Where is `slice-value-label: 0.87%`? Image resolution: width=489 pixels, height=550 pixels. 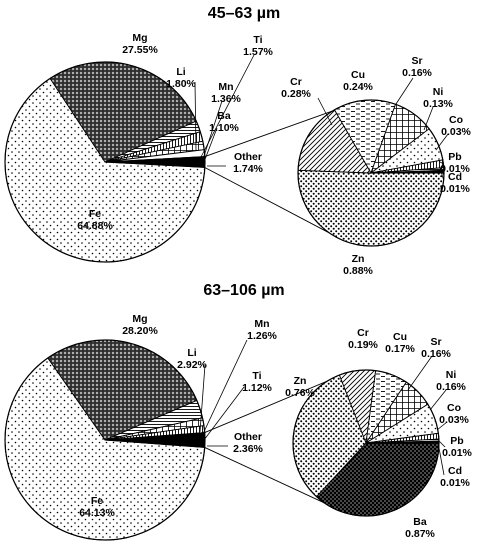 slice-value-label: 0.87% is located at coordinates (420, 534).